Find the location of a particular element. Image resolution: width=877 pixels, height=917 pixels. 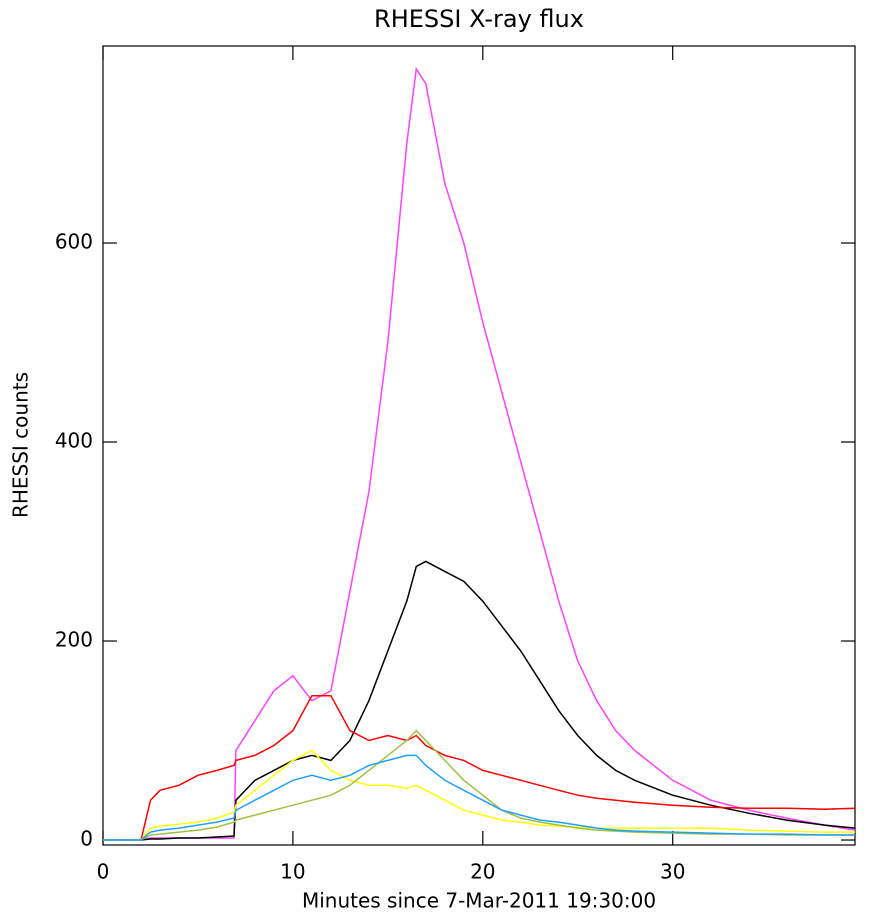

chart-title: RHESSI X-ray flux is located at coordinates (479, 19).